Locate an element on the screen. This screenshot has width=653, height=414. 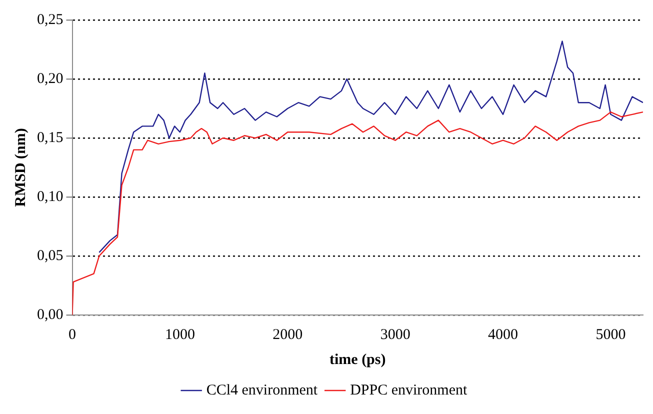
x-tick-label: 3000 is located at coordinates (395, 334).